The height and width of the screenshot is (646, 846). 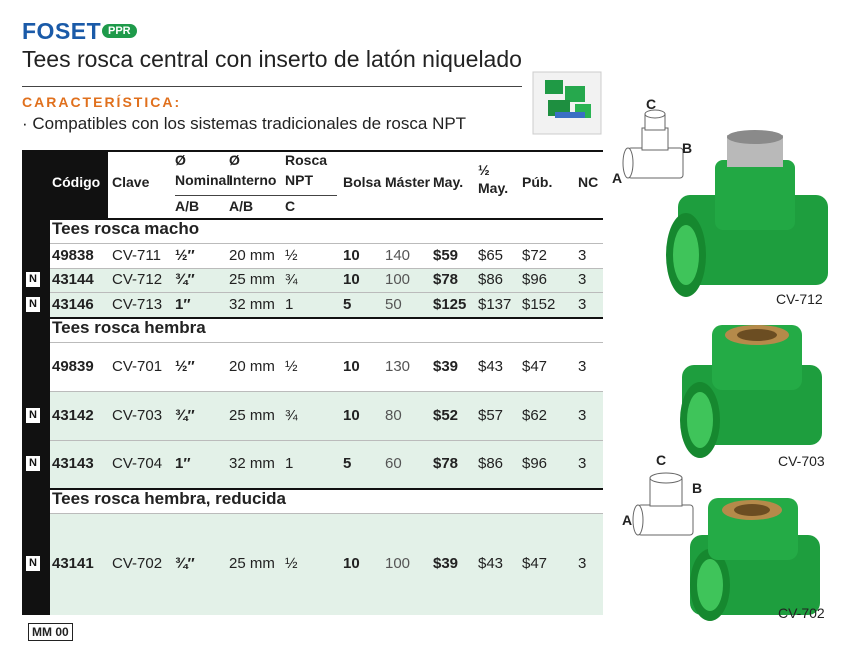 I want to click on table-cell: 49839, so click(x=73, y=366).